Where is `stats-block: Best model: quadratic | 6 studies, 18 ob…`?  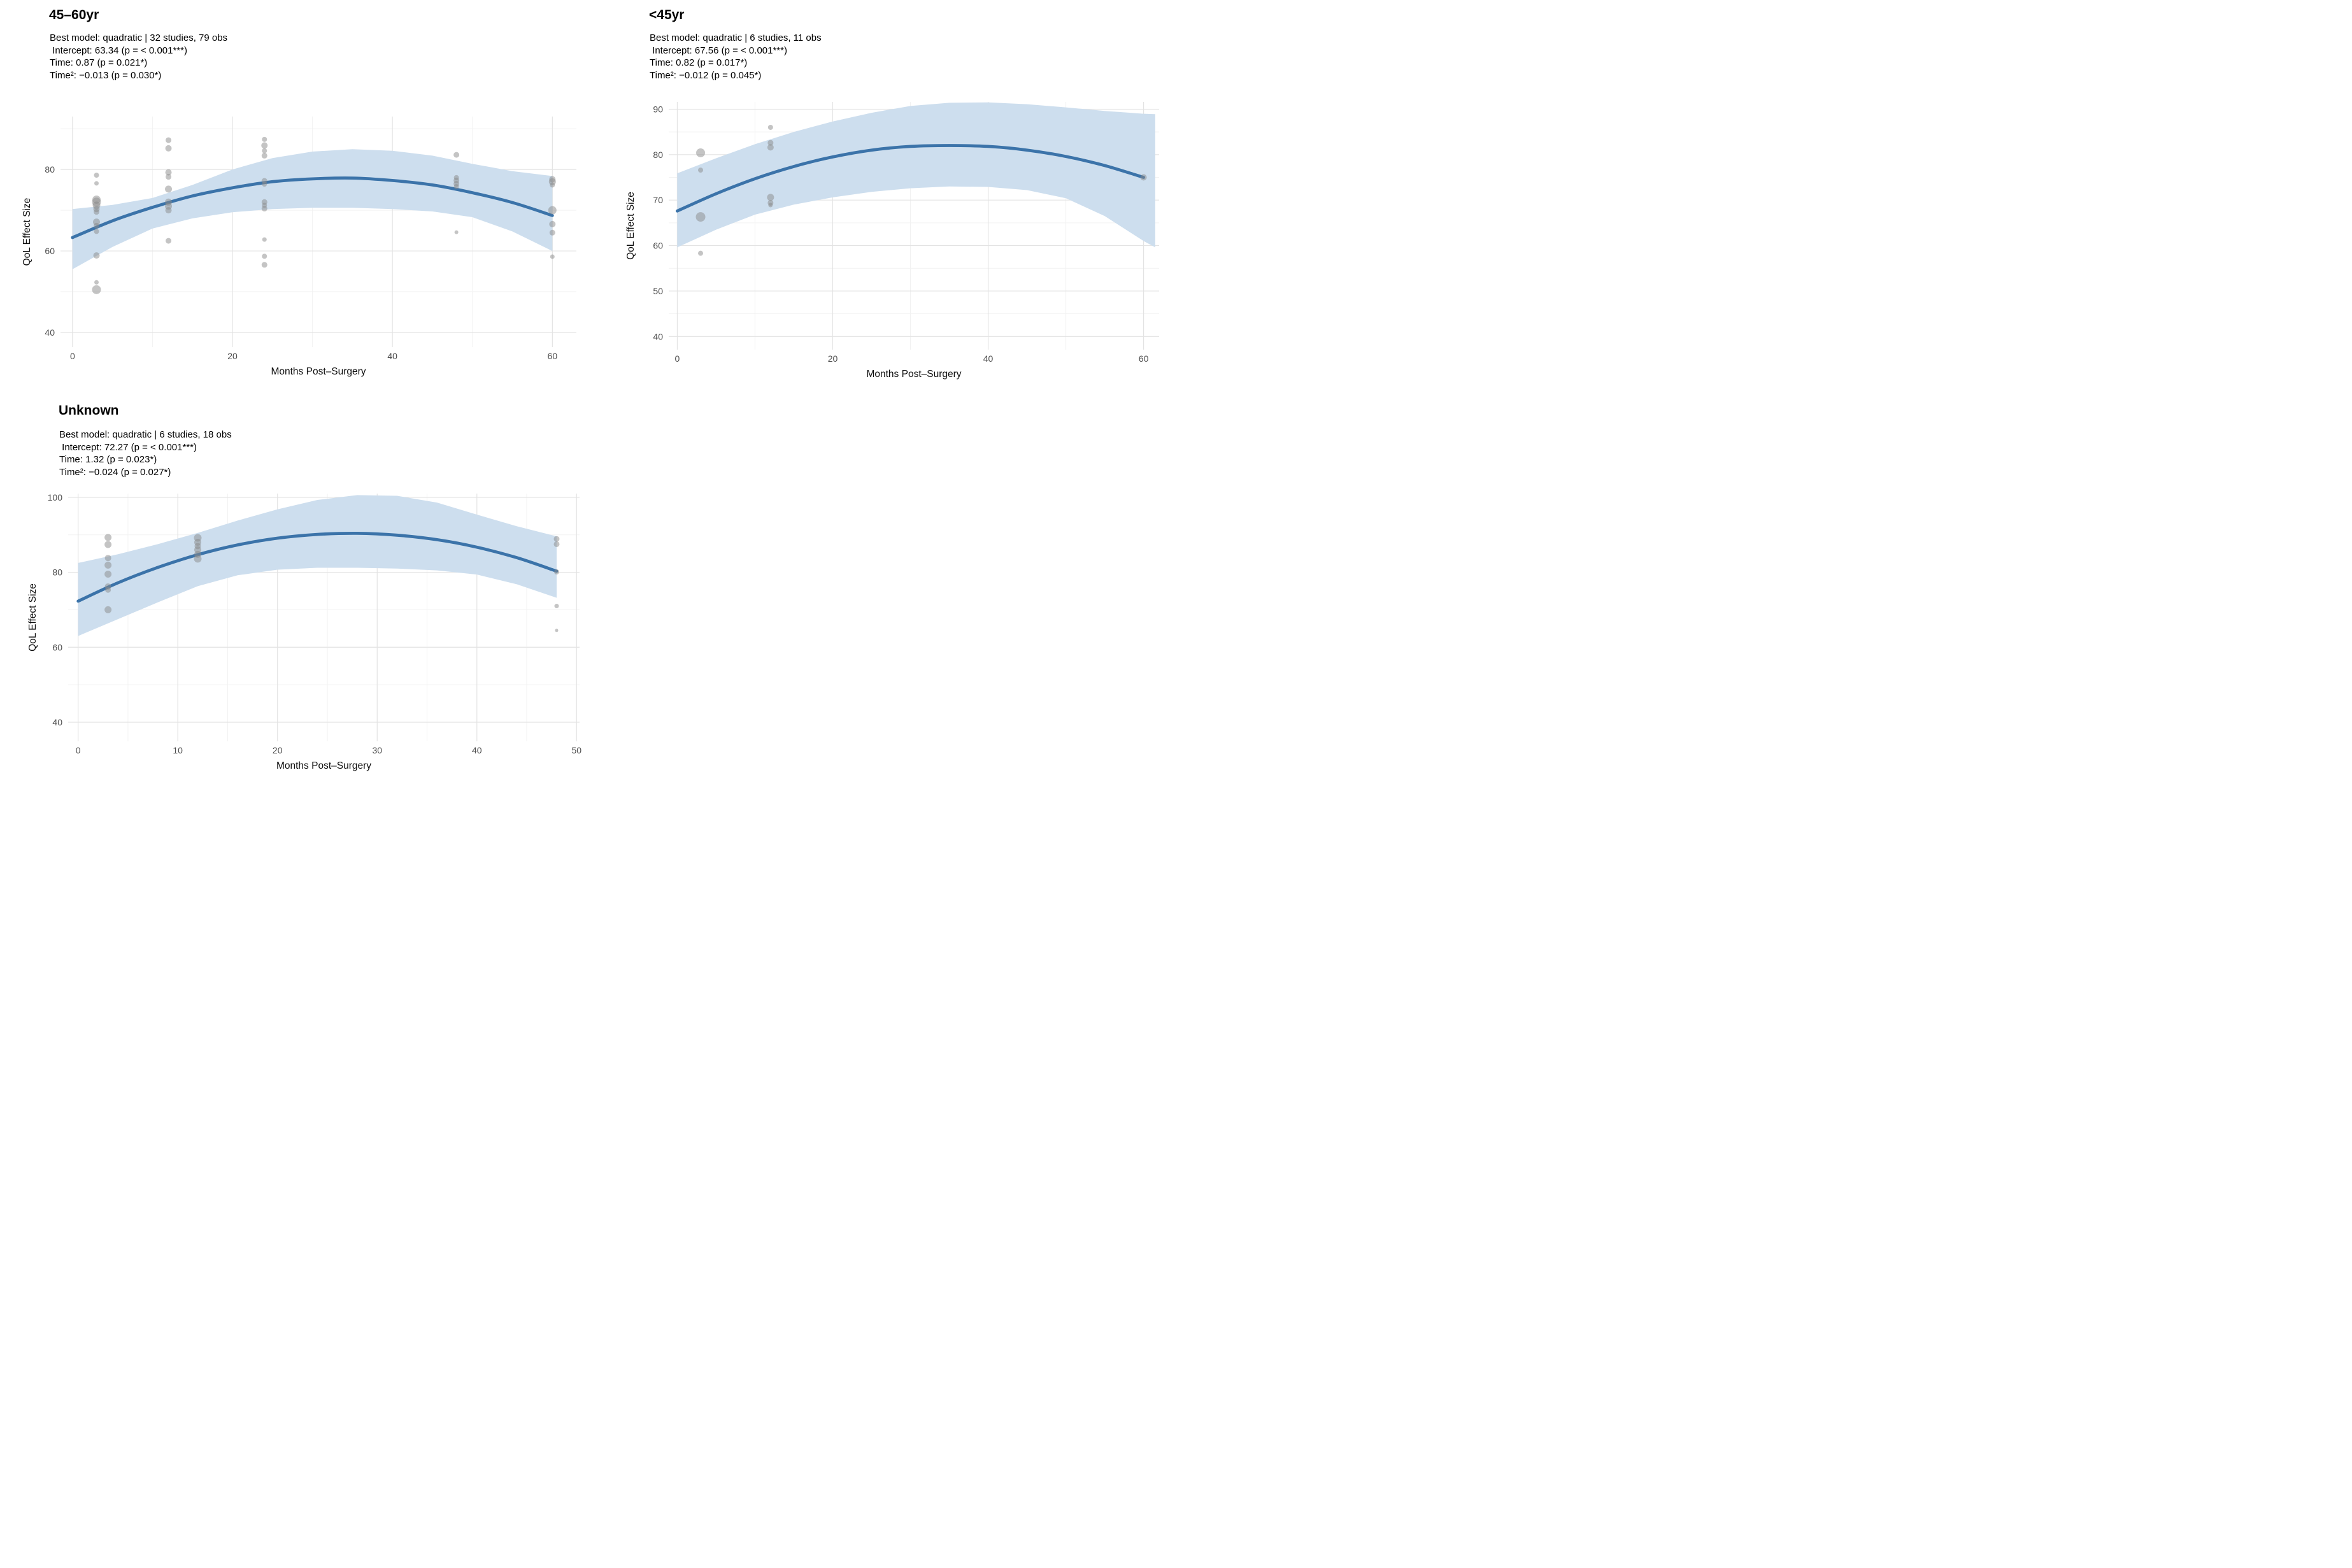 stats-block: Best model: quadratic | 6 studies, 18 ob… is located at coordinates (145, 453).